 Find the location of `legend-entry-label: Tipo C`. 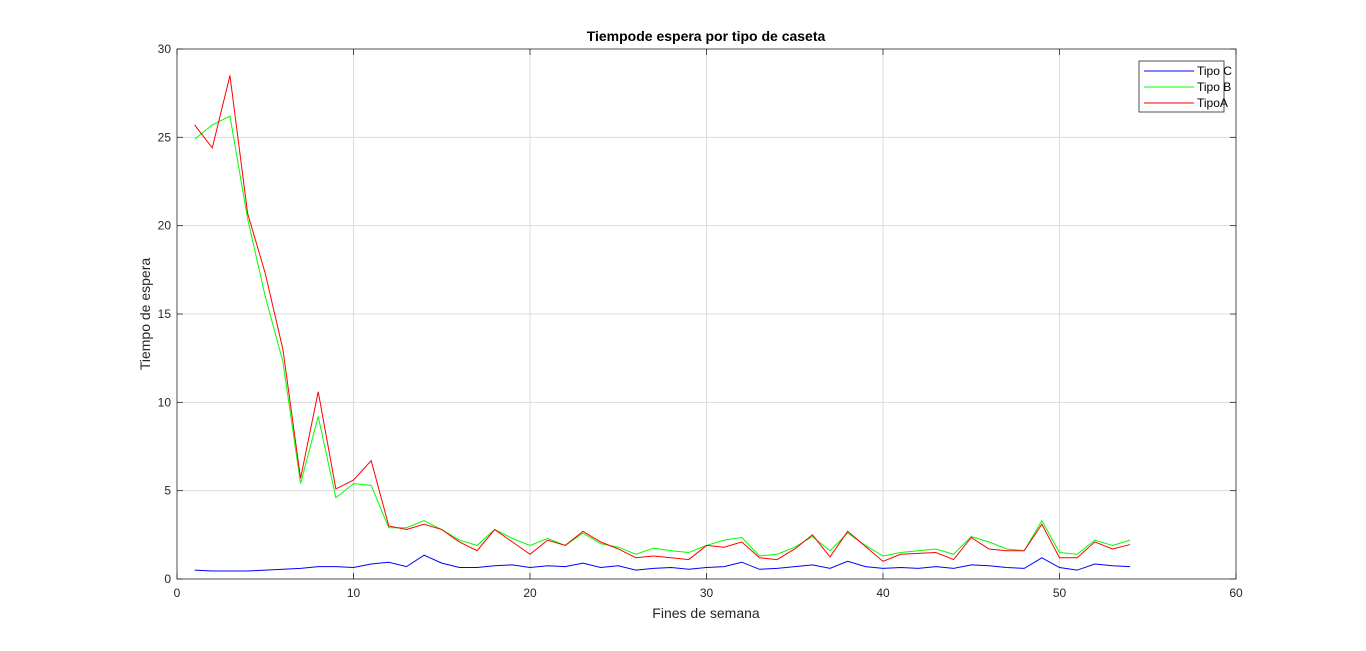

legend-entry-label: Tipo C is located at coordinates (1214, 71).